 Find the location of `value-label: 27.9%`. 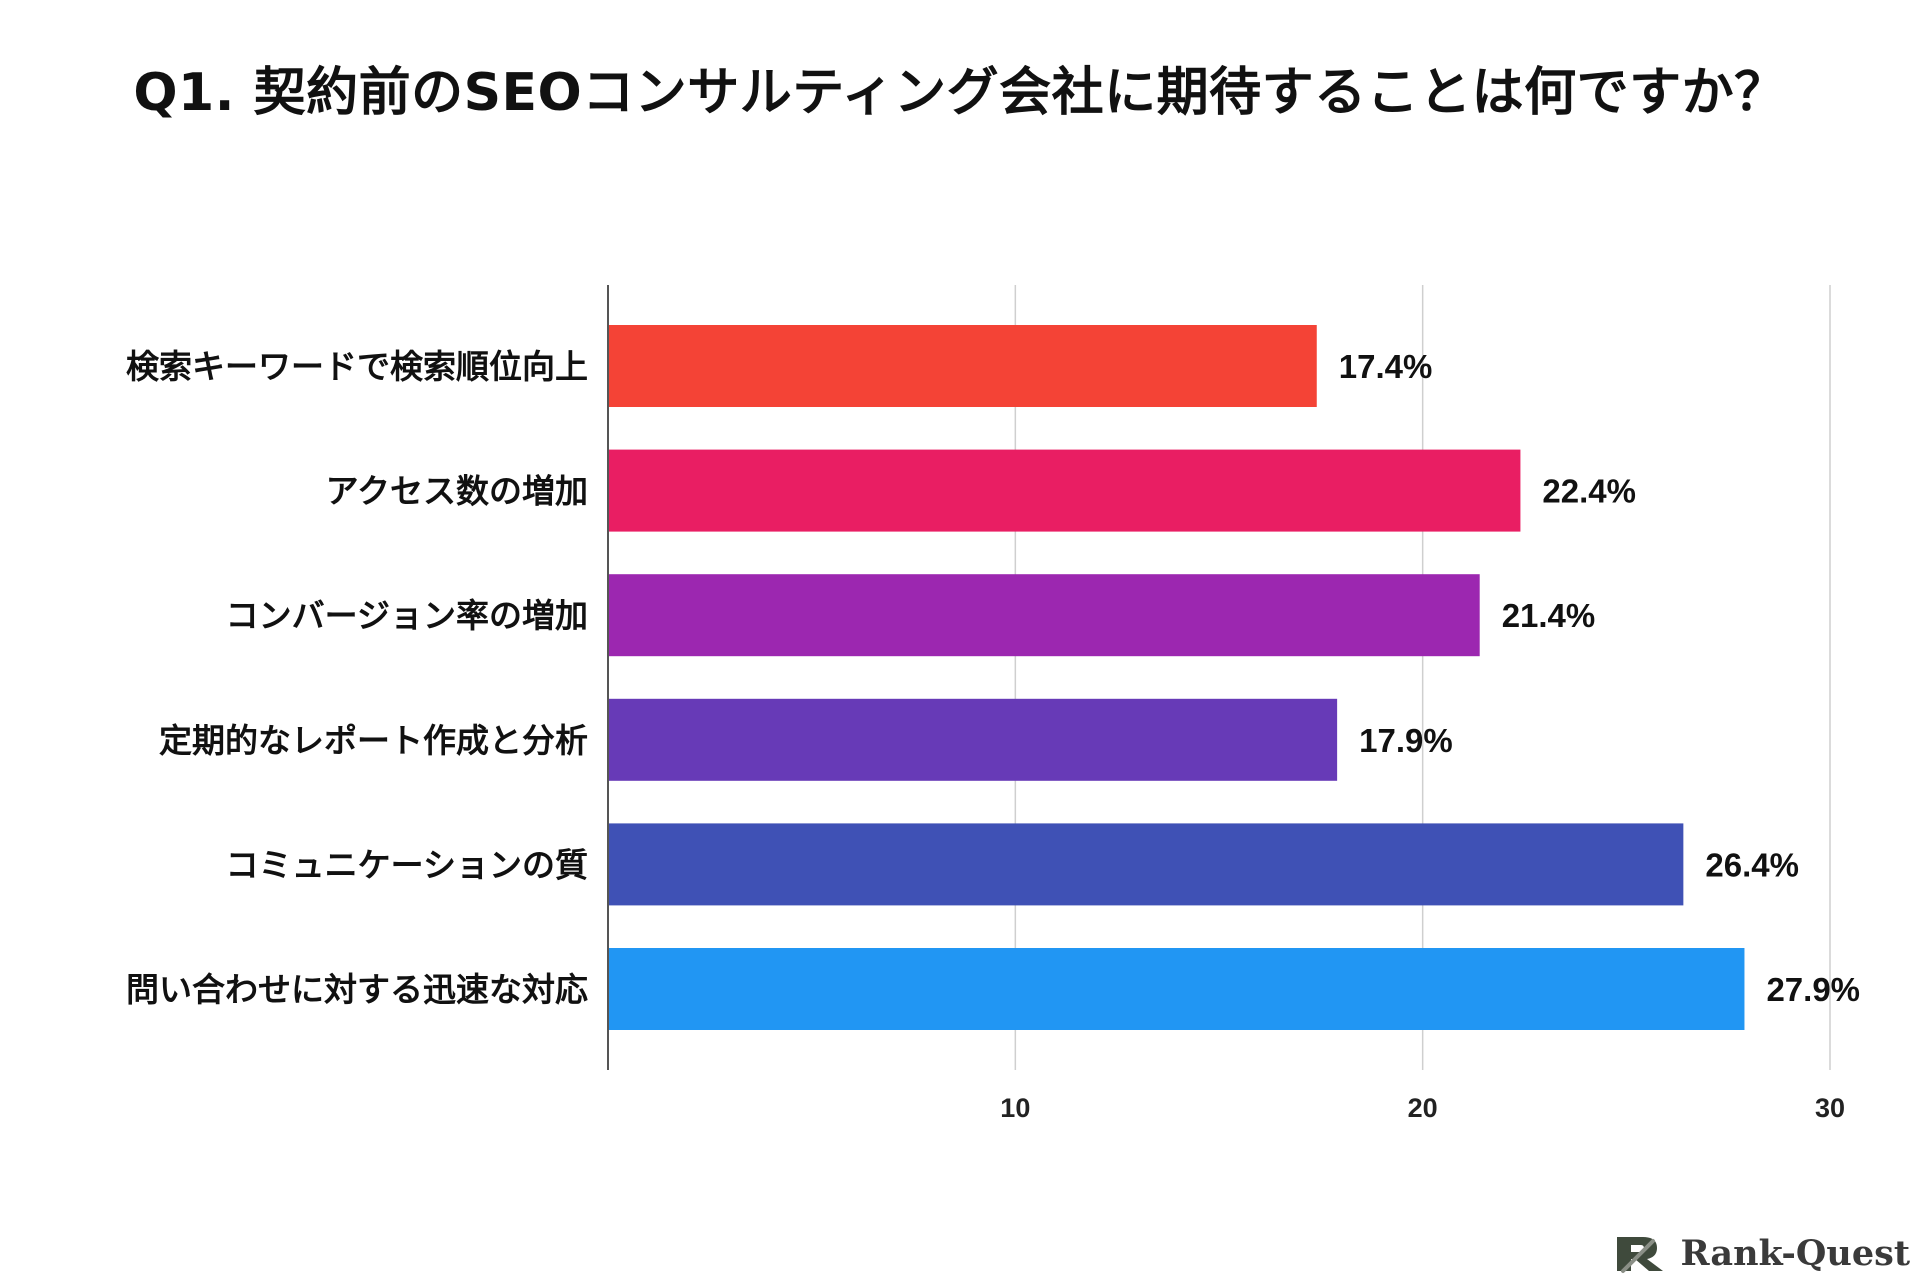

value-label: 27.9% is located at coordinates (1813, 989).